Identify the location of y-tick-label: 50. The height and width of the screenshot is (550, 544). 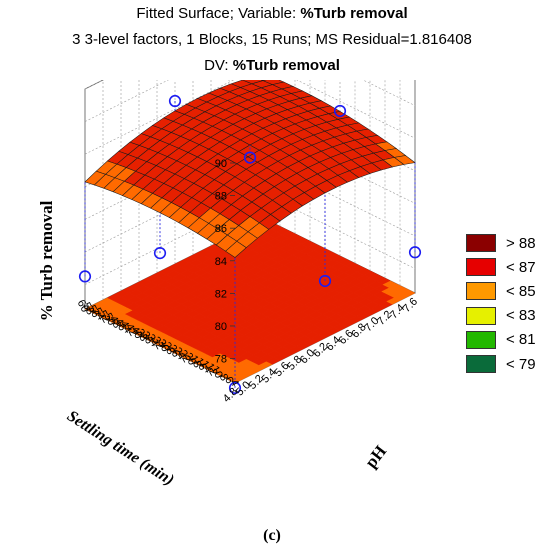
(109, 319).